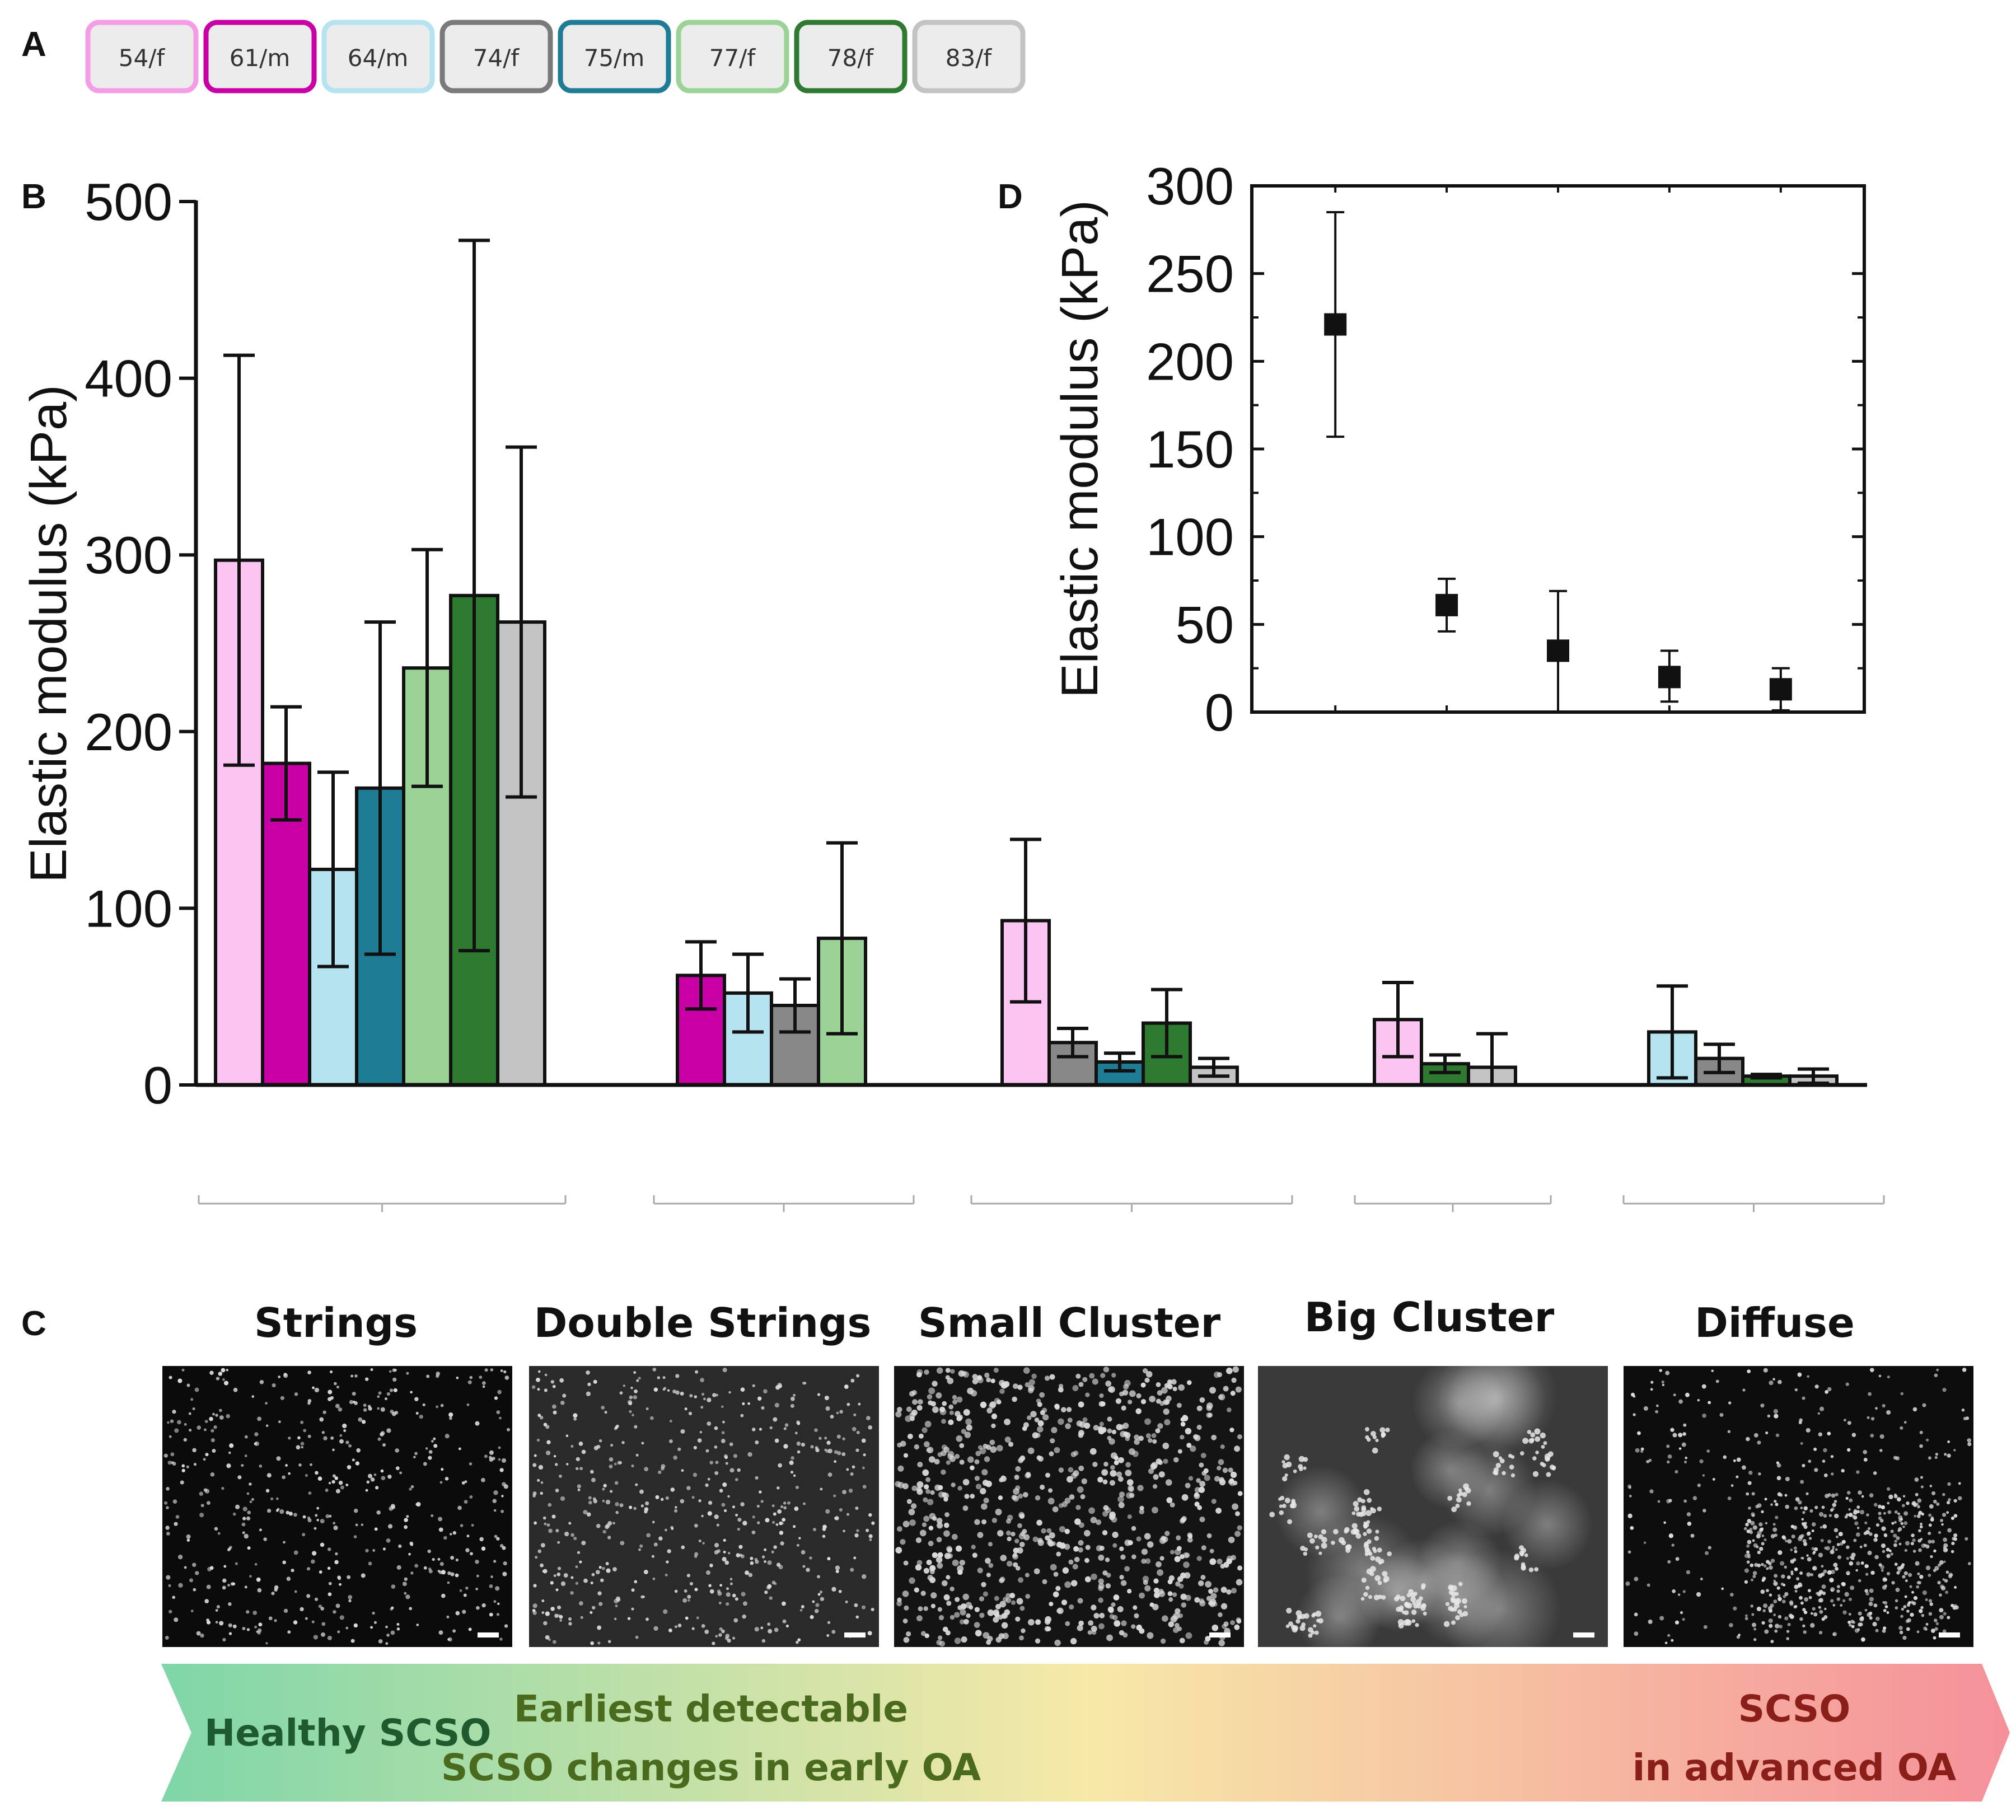 This screenshot has width=2016, height=1820. Describe the element at coordinates (1335, 325) in the screenshot. I see `data-point-d` at that location.